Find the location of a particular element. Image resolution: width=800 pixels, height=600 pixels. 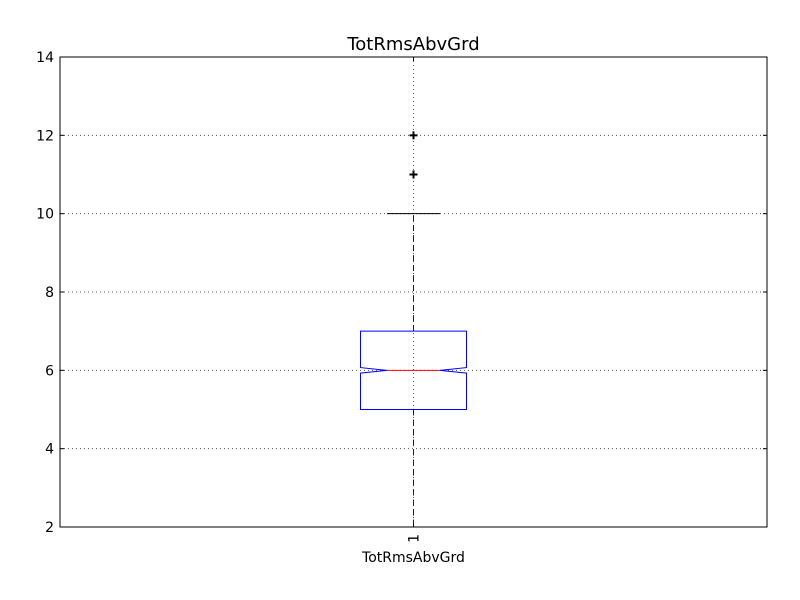

x-axis-label: TotRmsAbvGrd is located at coordinates (413, 558).